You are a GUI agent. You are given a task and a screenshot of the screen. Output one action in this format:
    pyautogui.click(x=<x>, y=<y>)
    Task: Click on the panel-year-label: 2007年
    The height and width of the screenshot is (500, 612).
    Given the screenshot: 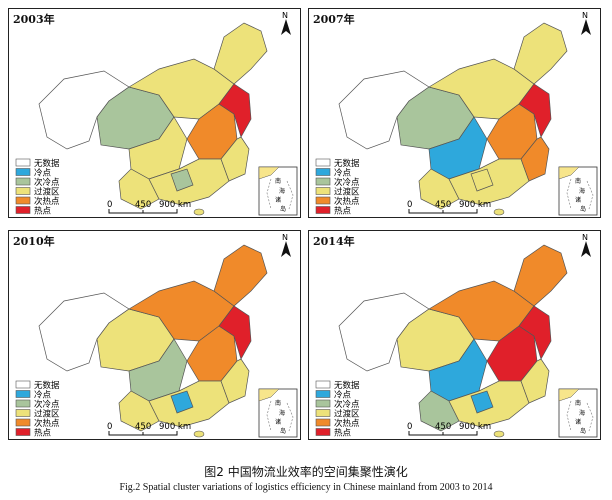 What is the action you would take?
    pyautogui.click(x=334, y=19)
    